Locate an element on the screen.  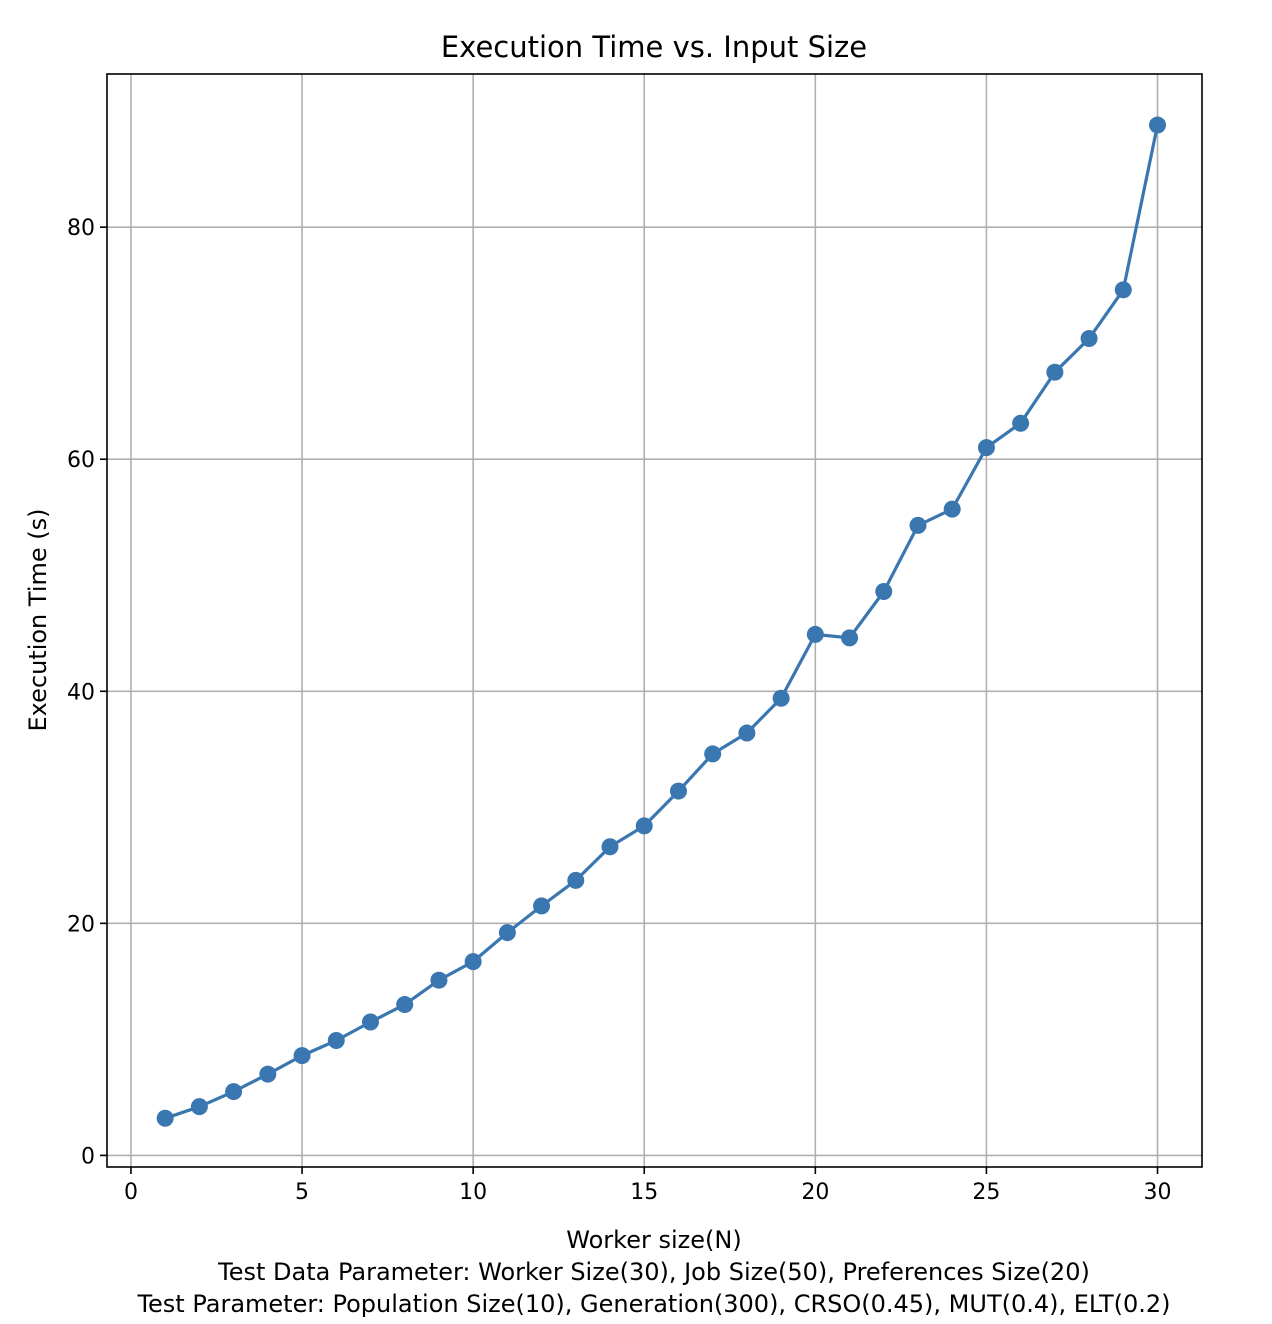
x-tick-label: 10 is located at coordinates (473, 1192).